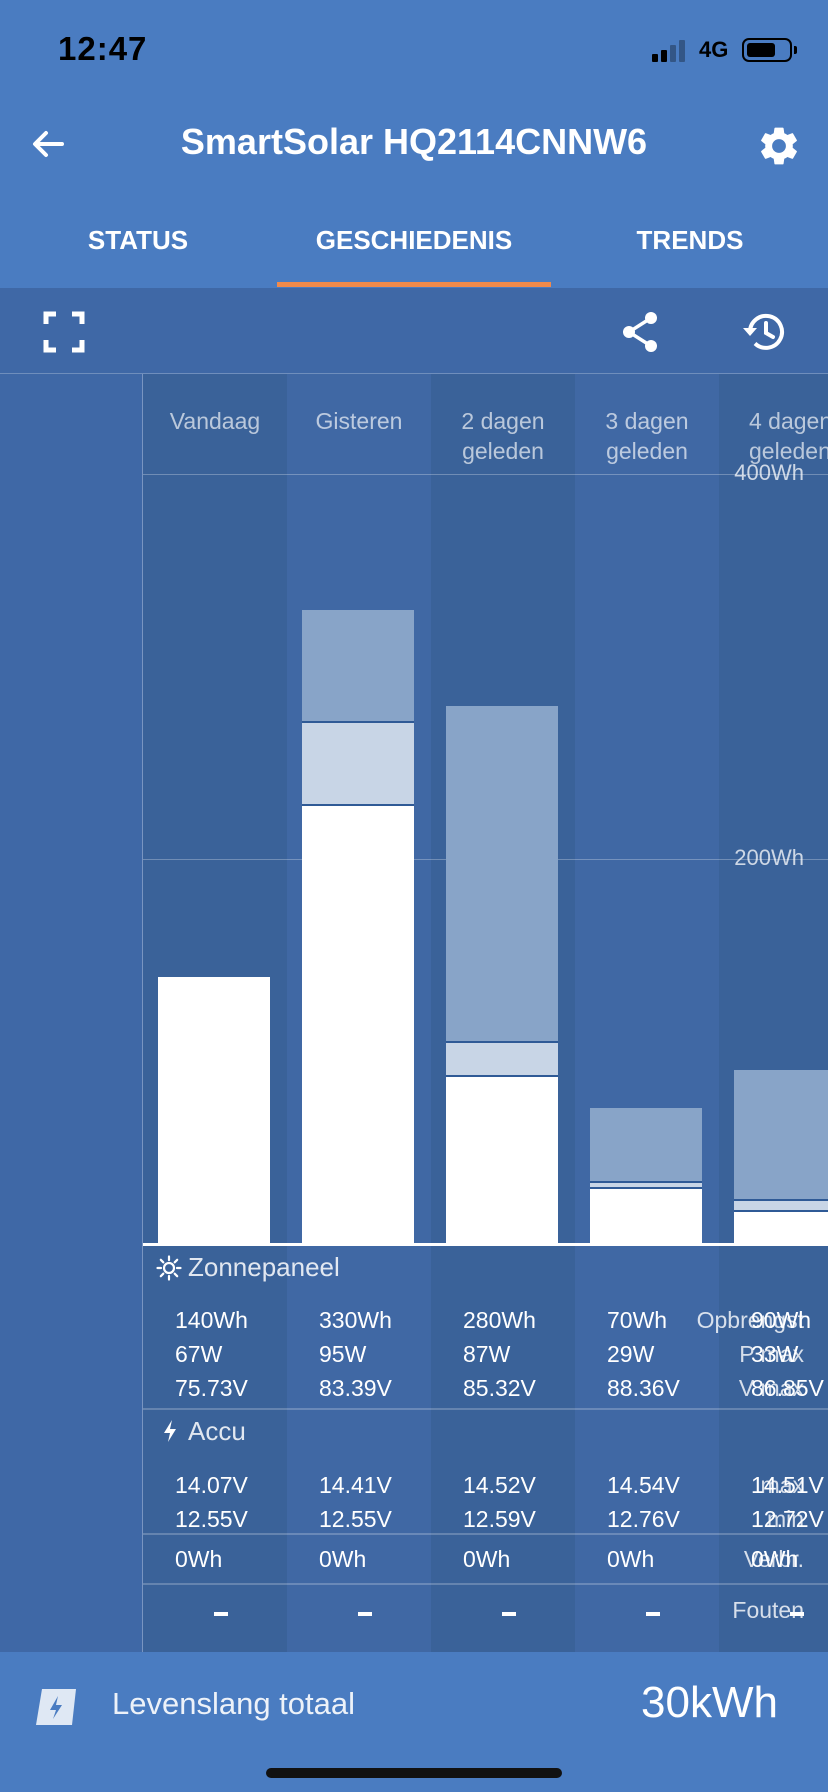 This screenshot has width=828, height=1792. What do you see at coordinates (211, 1388) in the screenshot?
I see `solar-cell: 75.73V` at bounding box center [211, 1388].